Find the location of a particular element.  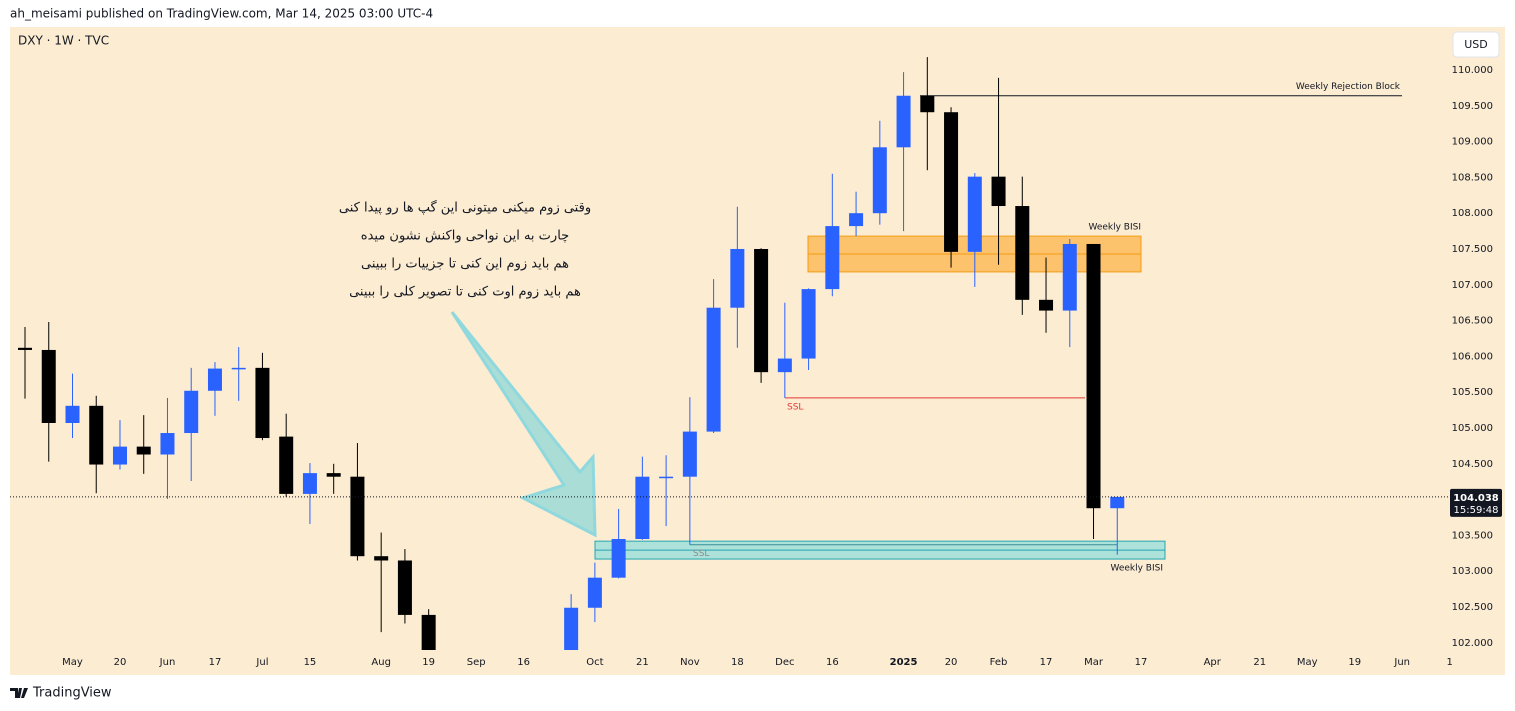

x-tick-label: Oct is located at coordinates (594, 662).